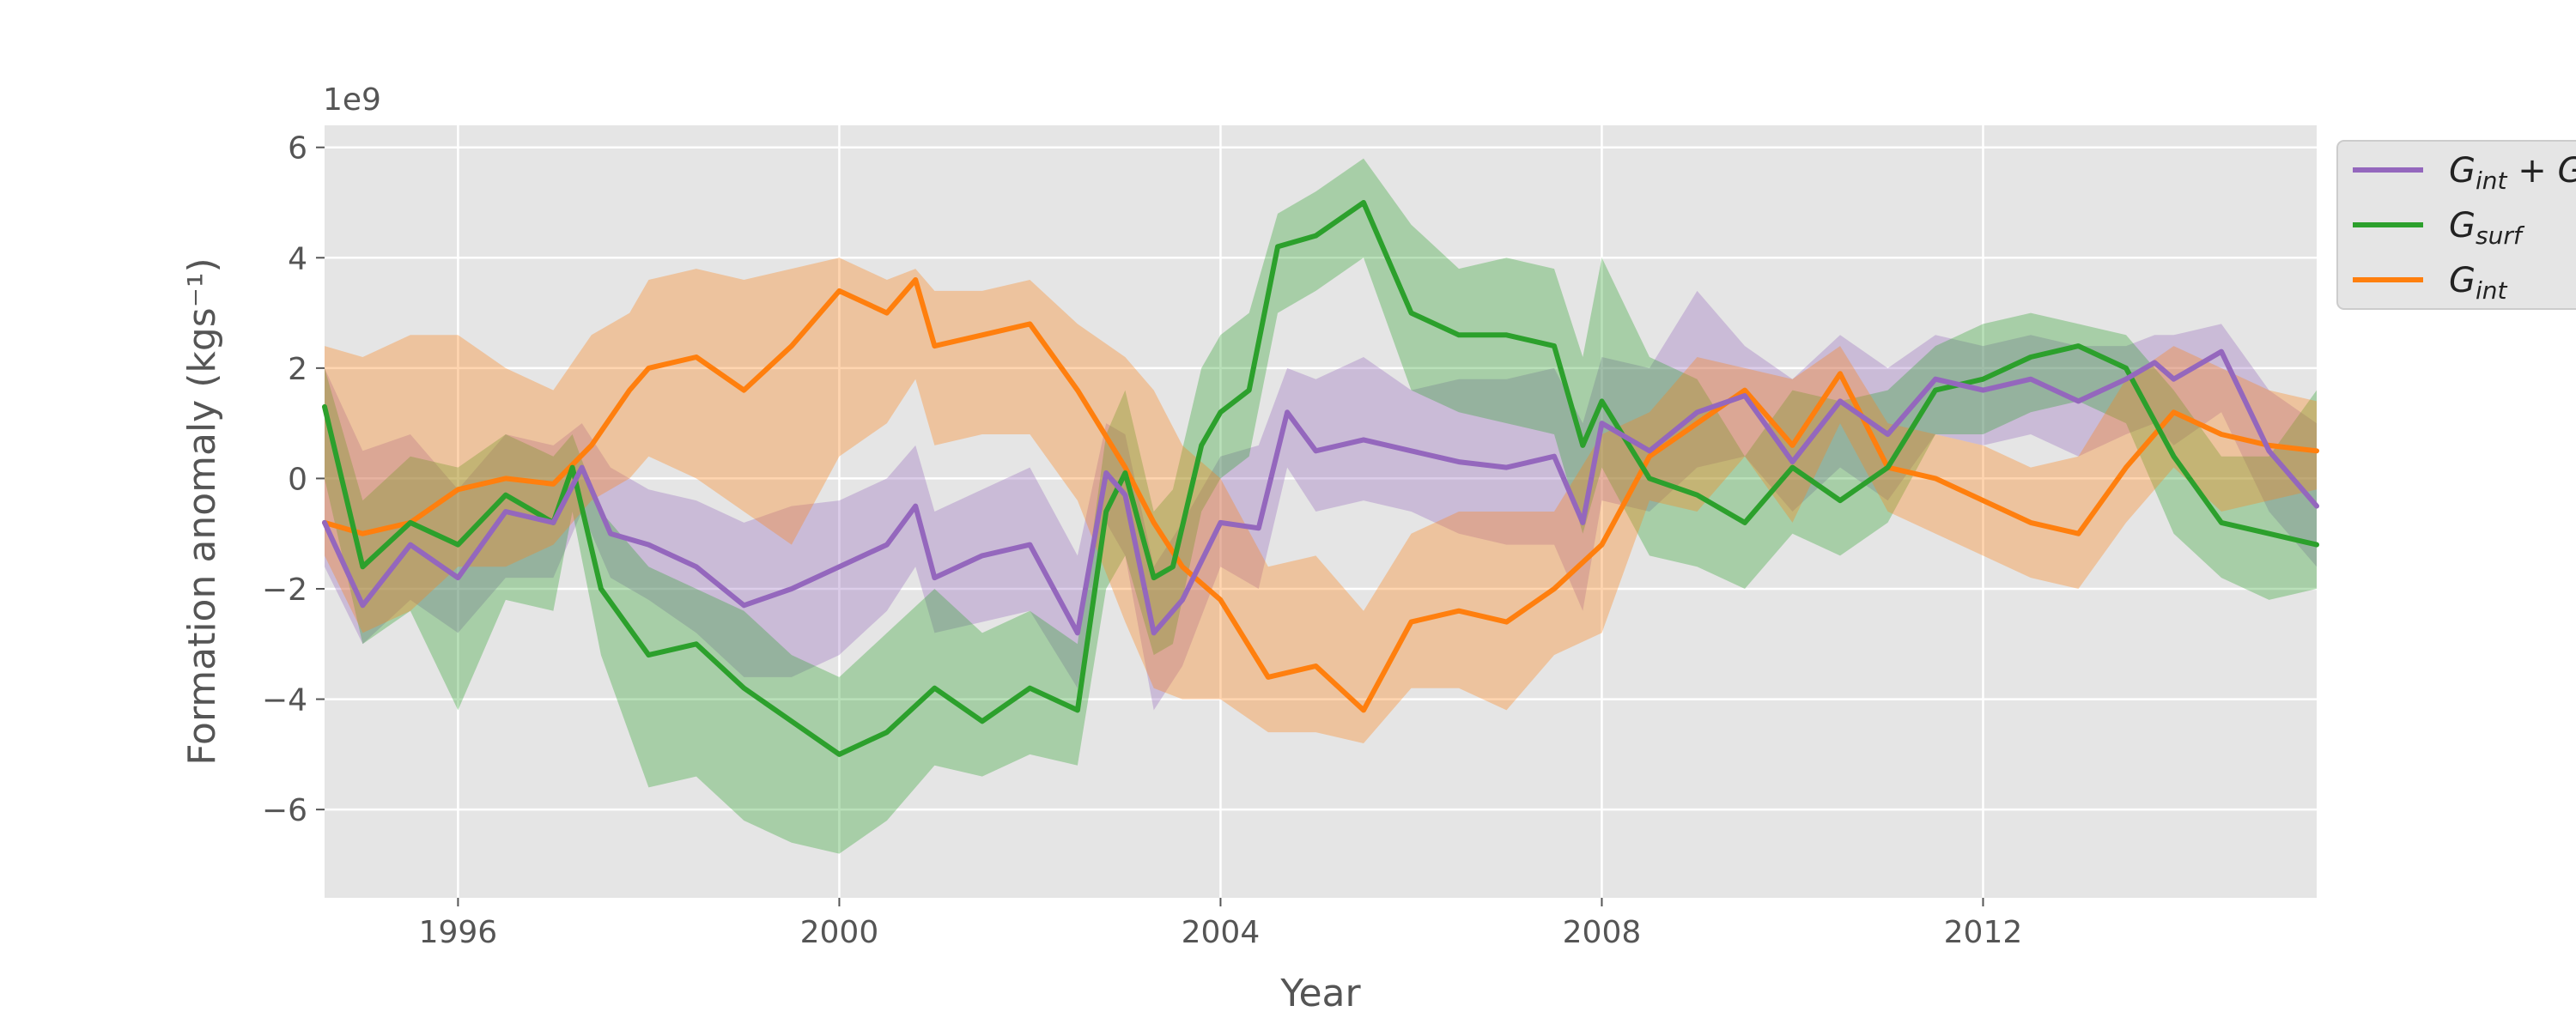  I want to click on y-tick-label: 2, so click(297, 369).